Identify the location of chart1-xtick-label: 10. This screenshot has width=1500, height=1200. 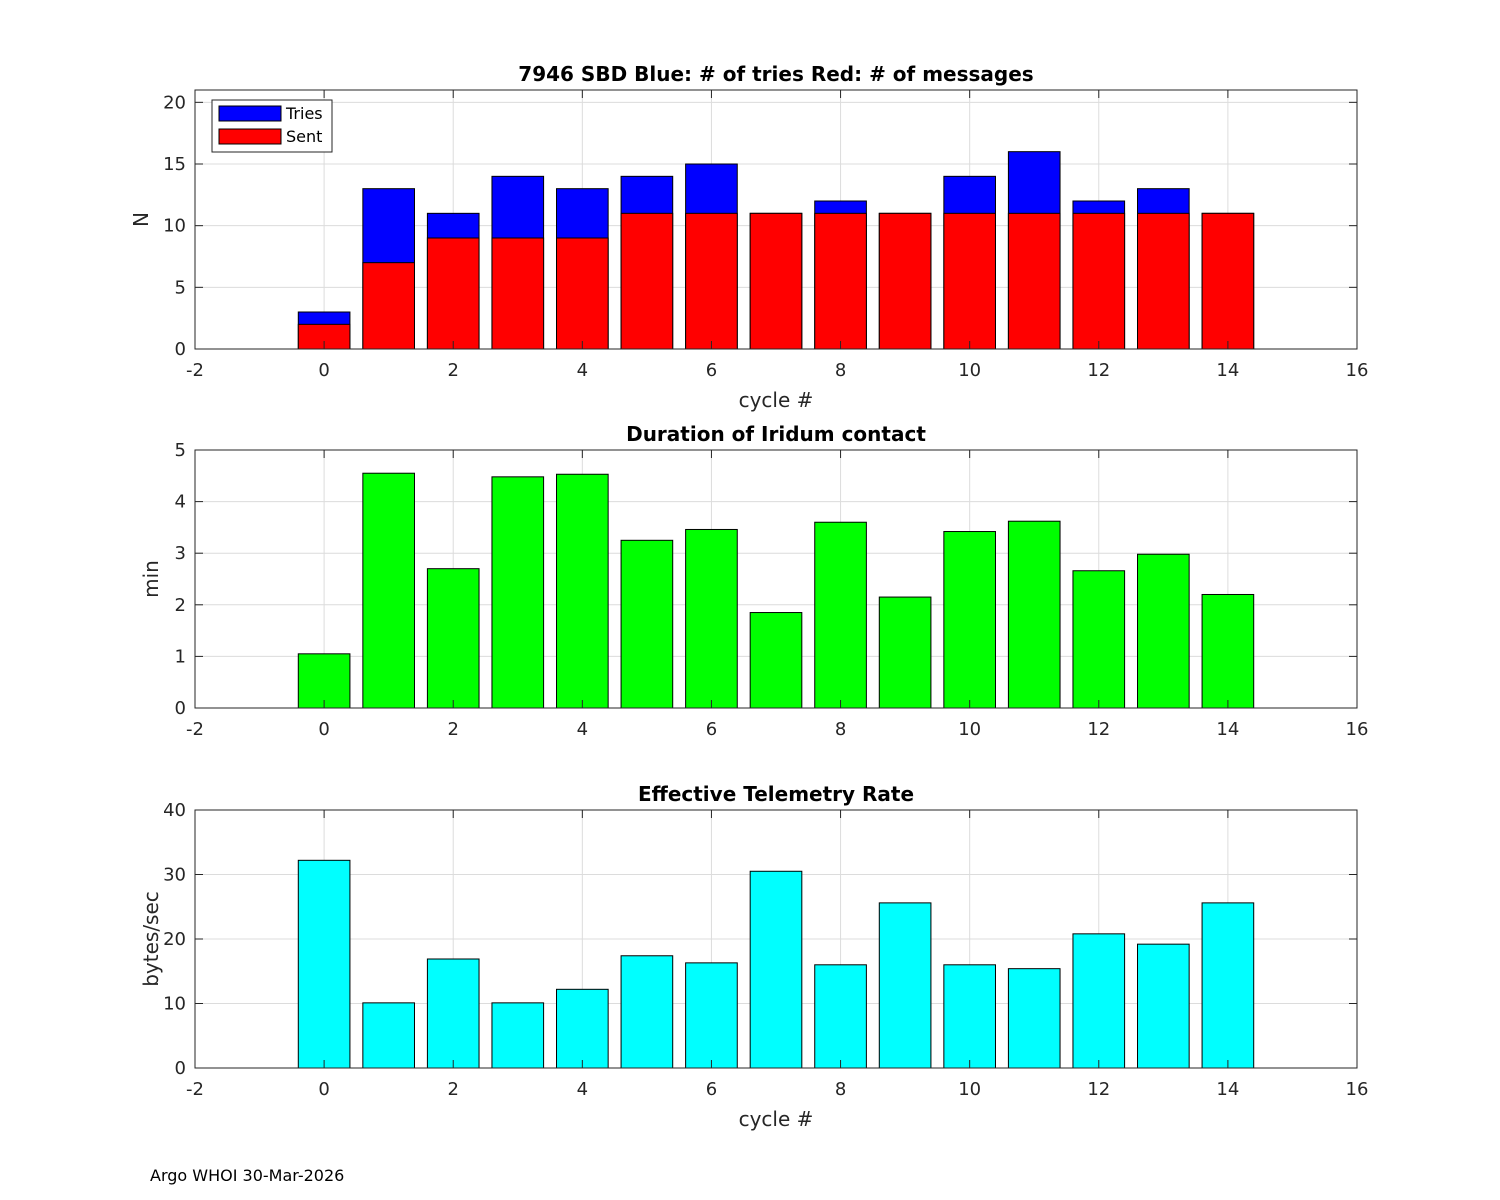
(969, 370).